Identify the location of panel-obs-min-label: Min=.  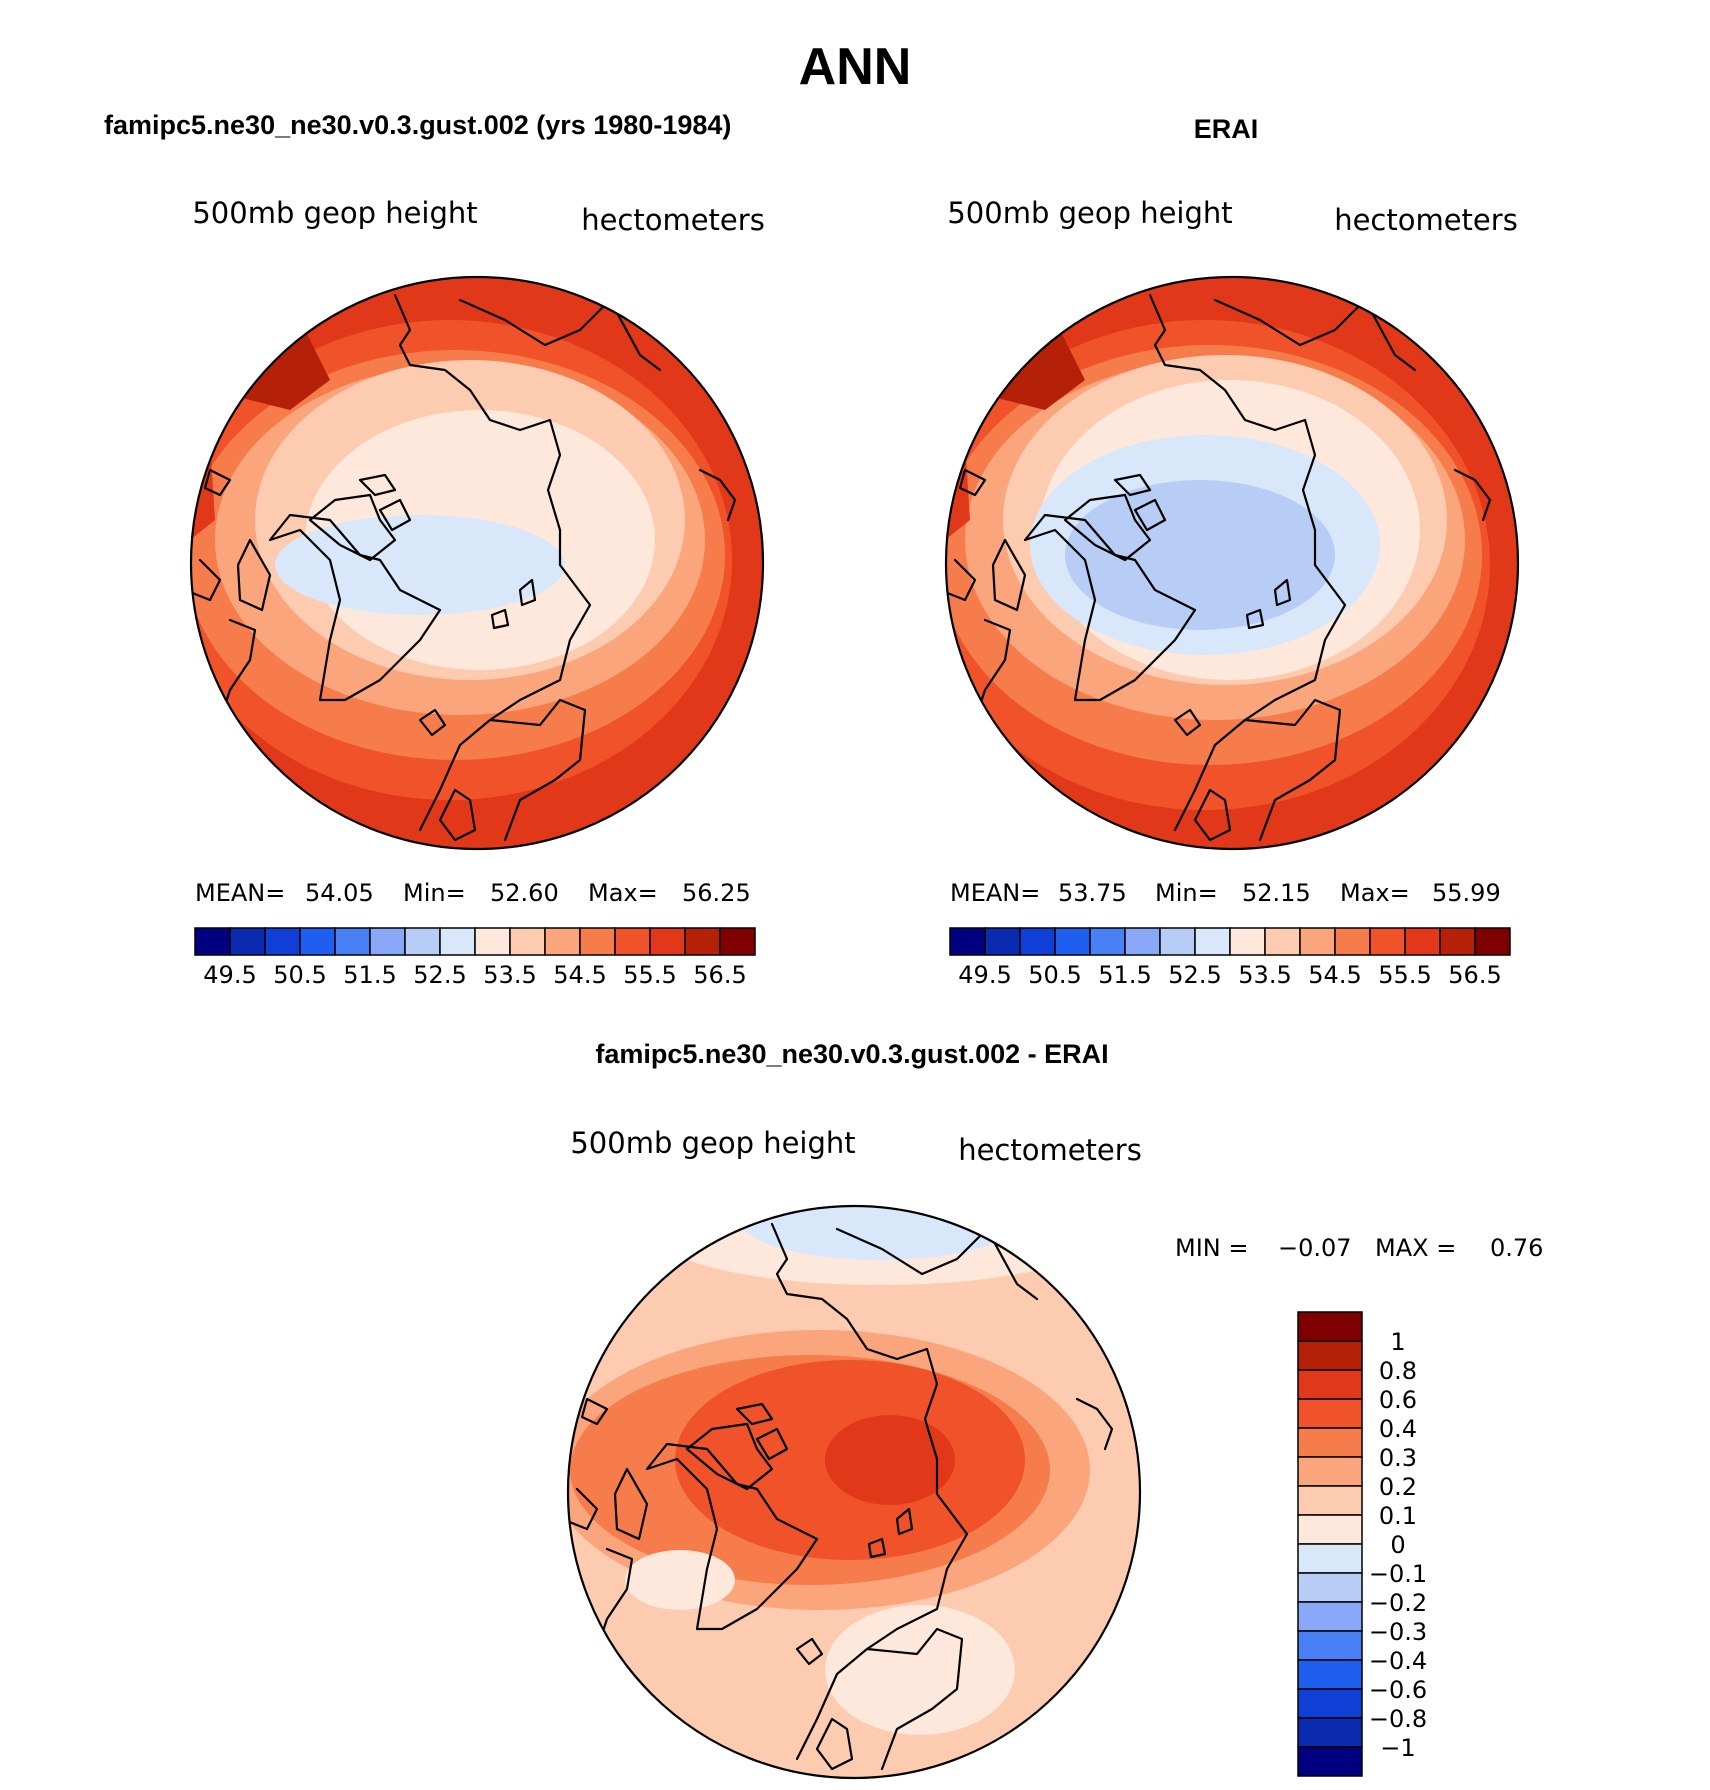
(1186, 893).